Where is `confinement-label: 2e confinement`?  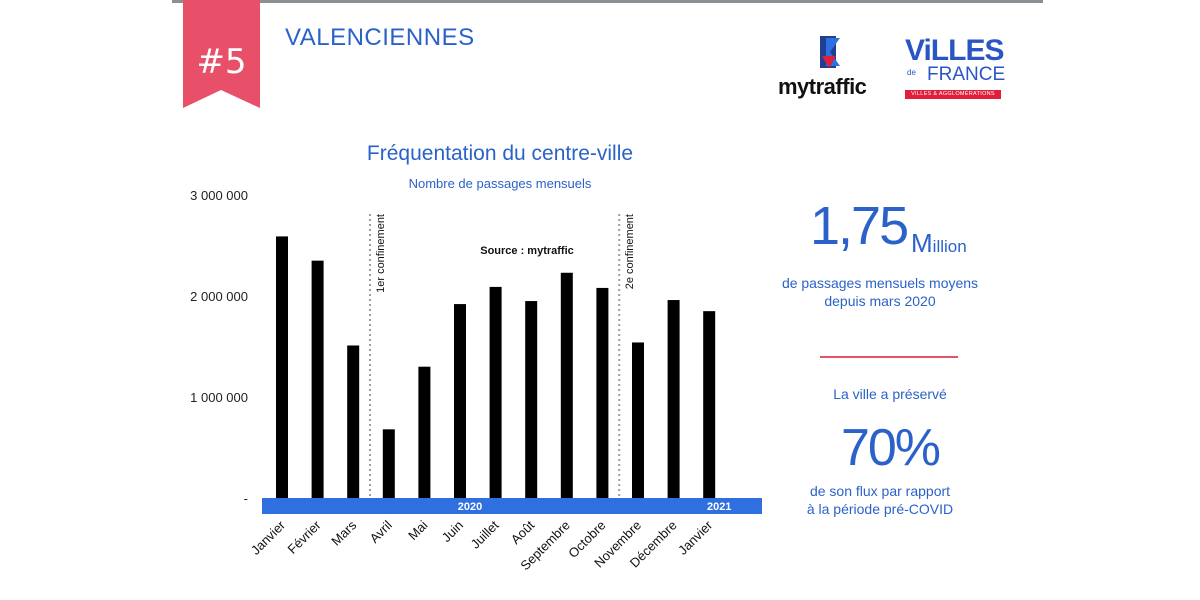 confinement-label: 2e confinement is located at coordinates (630, 251).